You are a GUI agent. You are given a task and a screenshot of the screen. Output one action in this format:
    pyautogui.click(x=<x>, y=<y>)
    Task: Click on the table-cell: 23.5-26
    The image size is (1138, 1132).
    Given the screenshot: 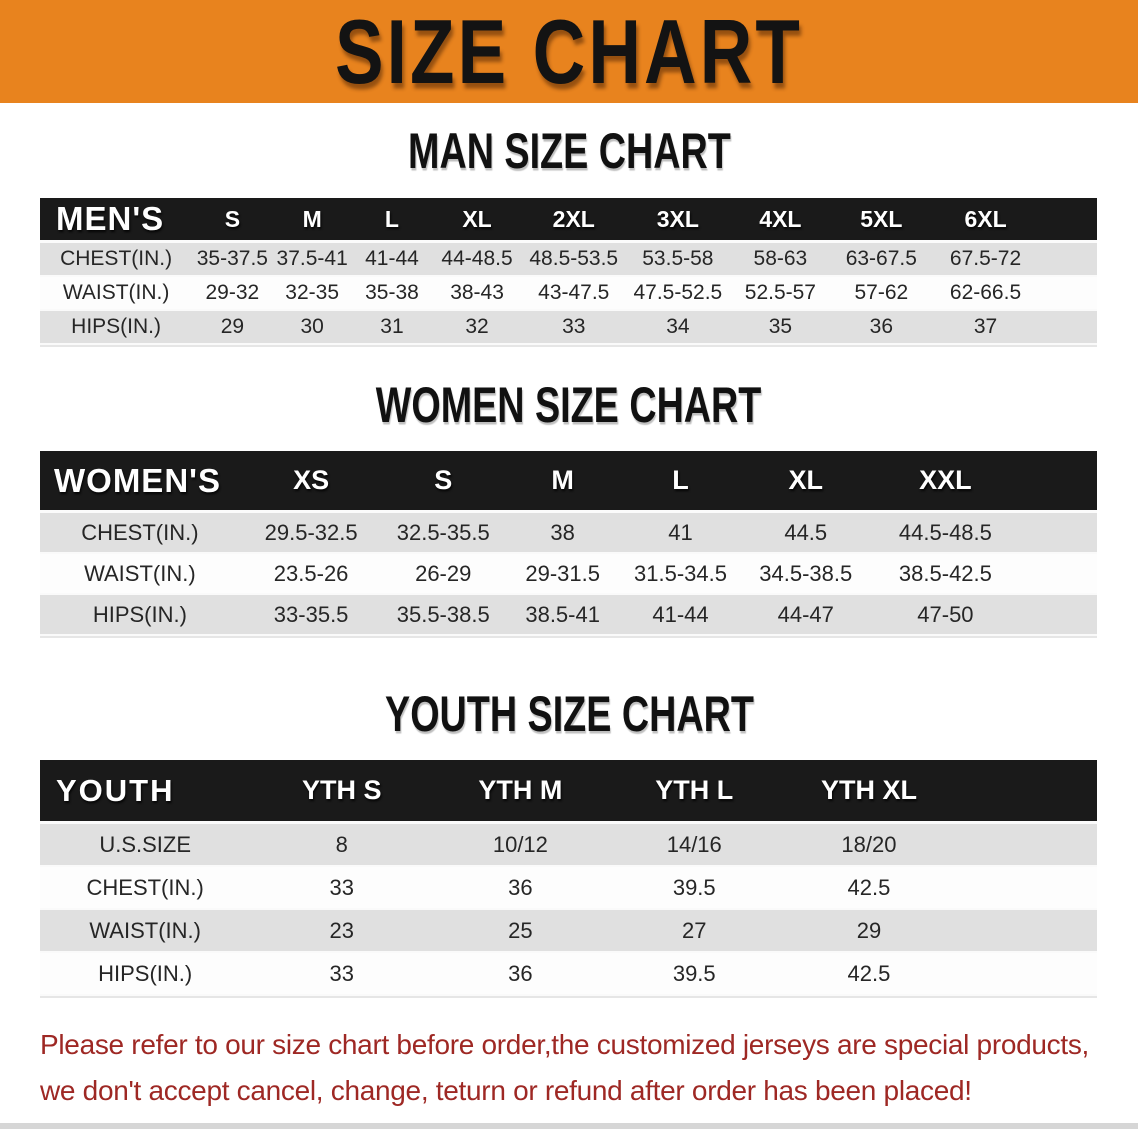 What is the action you would take?
    pyautogui.click(x=311, y=574)
    